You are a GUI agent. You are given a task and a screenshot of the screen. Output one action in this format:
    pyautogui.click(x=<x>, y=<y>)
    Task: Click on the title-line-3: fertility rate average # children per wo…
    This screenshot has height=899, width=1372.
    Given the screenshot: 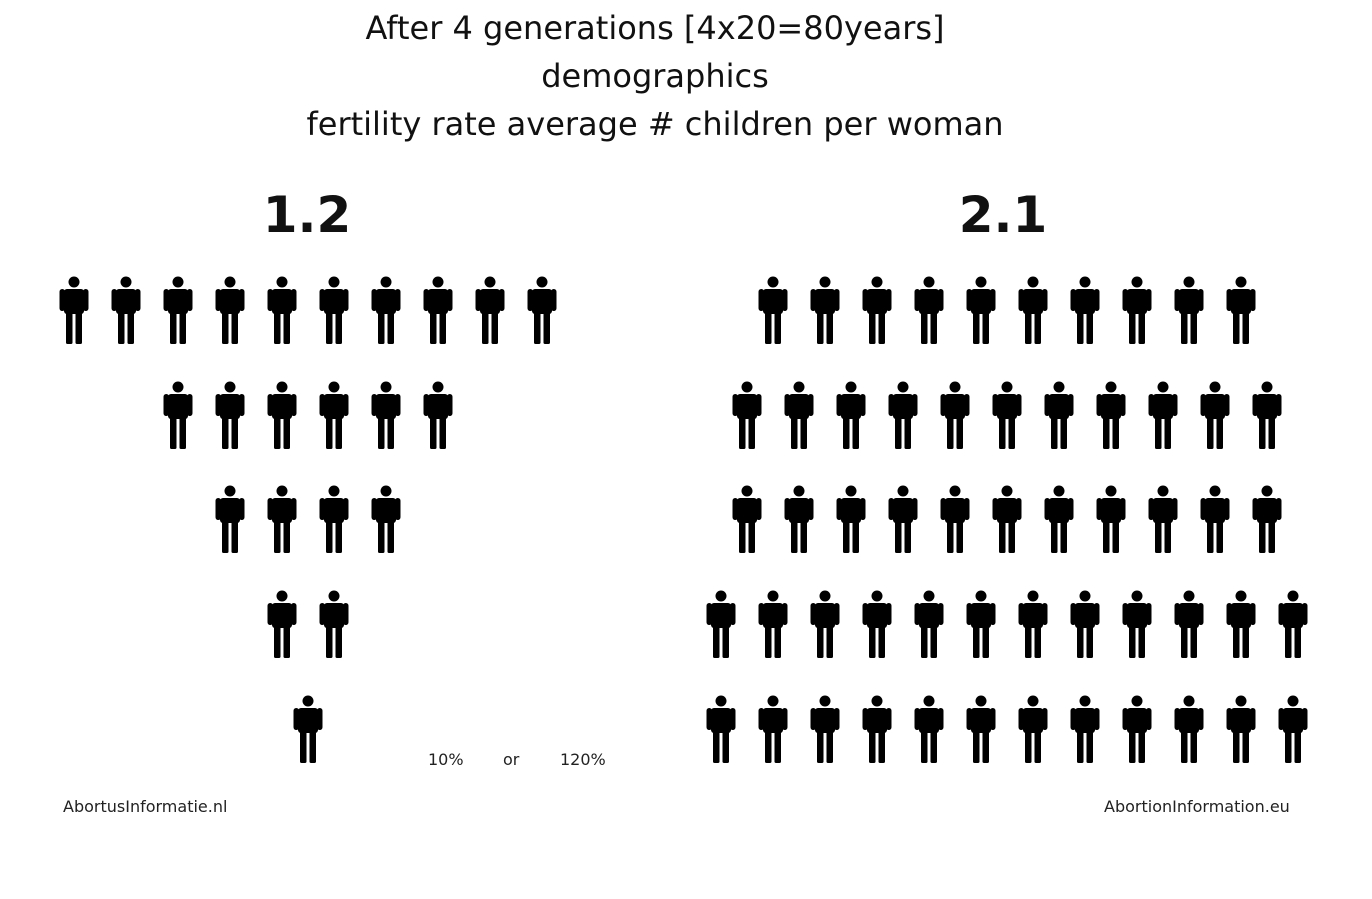 What is the action you would take?
    pyautogui.click(x=655, y=124)
    